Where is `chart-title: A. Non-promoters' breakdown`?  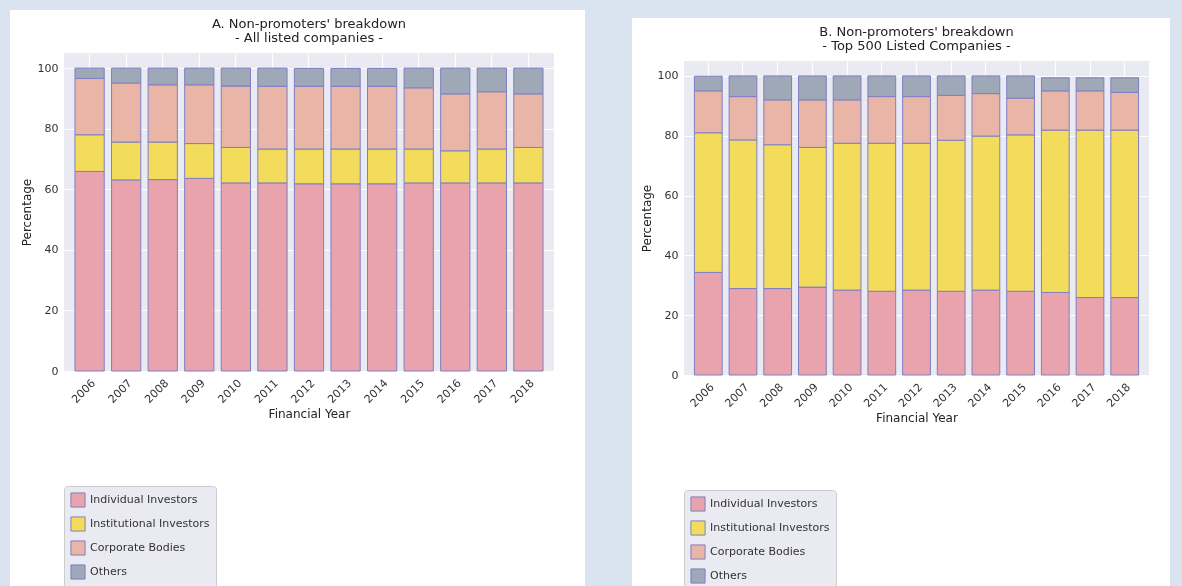 chart-title: A. Non-promoters' breakdown is located at coordinates (309, 23).